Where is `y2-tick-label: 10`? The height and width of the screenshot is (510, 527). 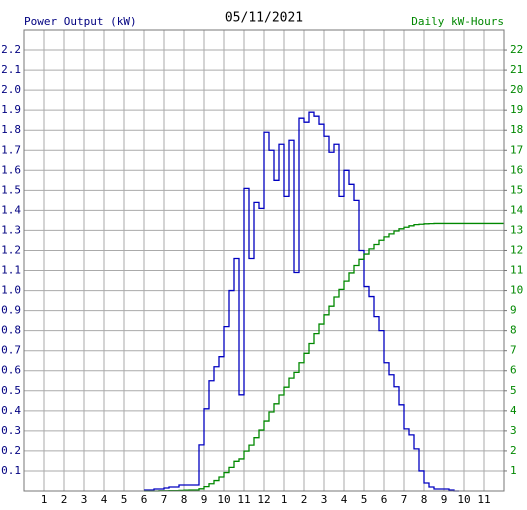 y2-tick-label: 10 is located at coordinates (516, 290).